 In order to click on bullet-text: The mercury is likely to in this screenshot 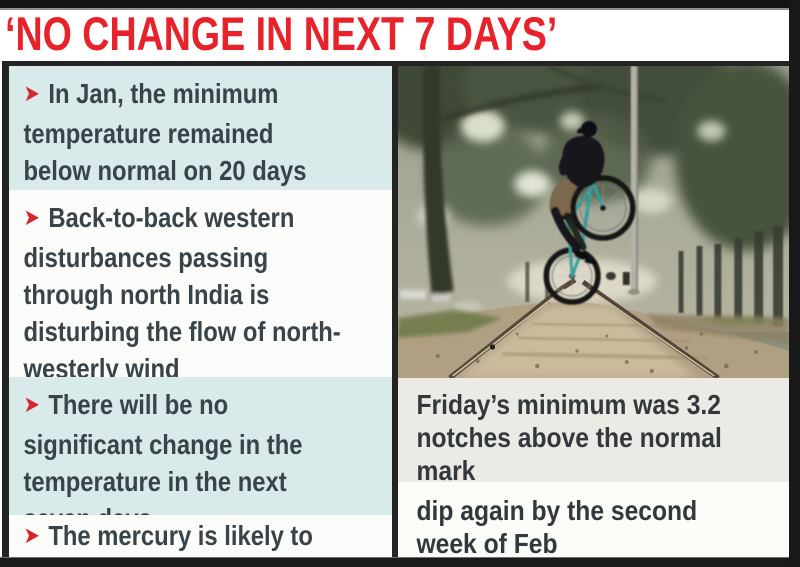, I will do `click(180, 535)`.